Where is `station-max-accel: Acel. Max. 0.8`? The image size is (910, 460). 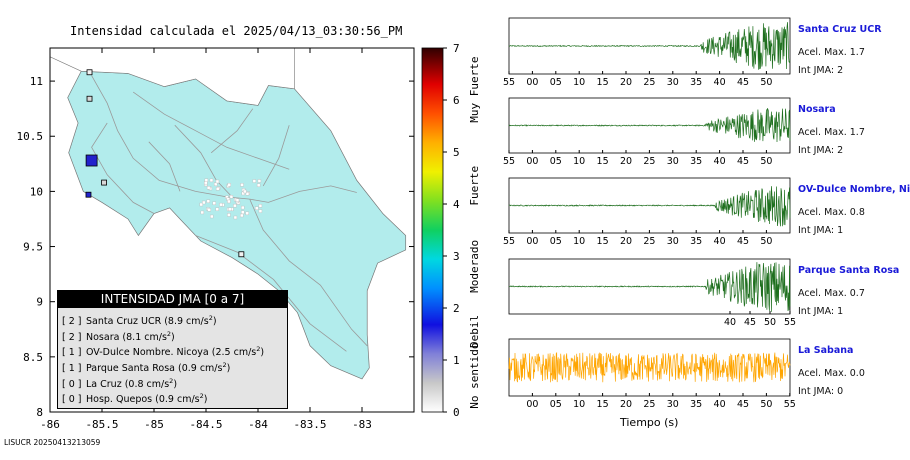
station-max-accel: Acel. Max. 0.8 is located at coordinates (831, 212).